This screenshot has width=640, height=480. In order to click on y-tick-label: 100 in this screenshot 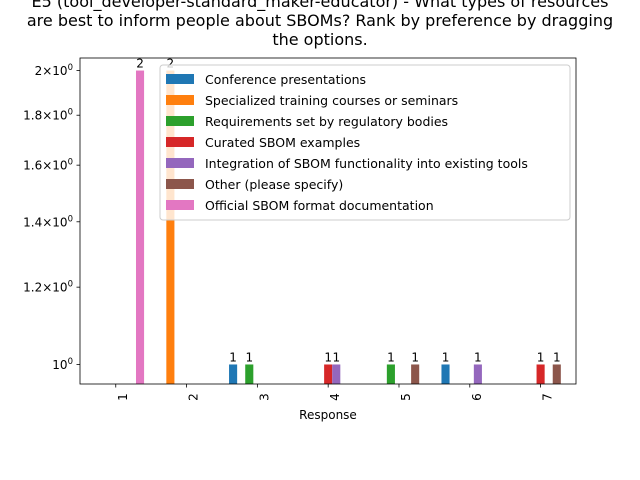, I will do `click(62, 364)`.